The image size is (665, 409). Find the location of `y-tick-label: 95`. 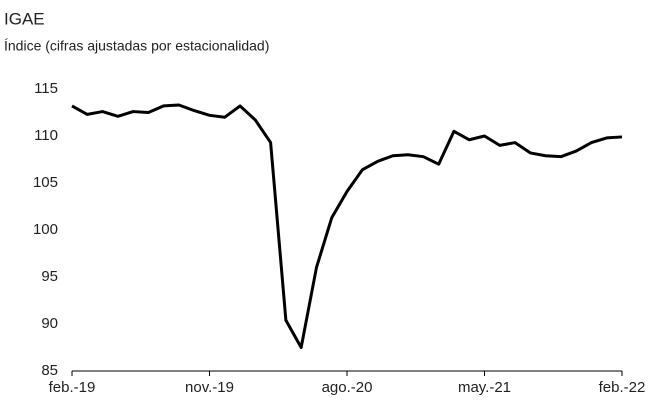

y-tick-label: 95 is located at coordinates (49, 276).